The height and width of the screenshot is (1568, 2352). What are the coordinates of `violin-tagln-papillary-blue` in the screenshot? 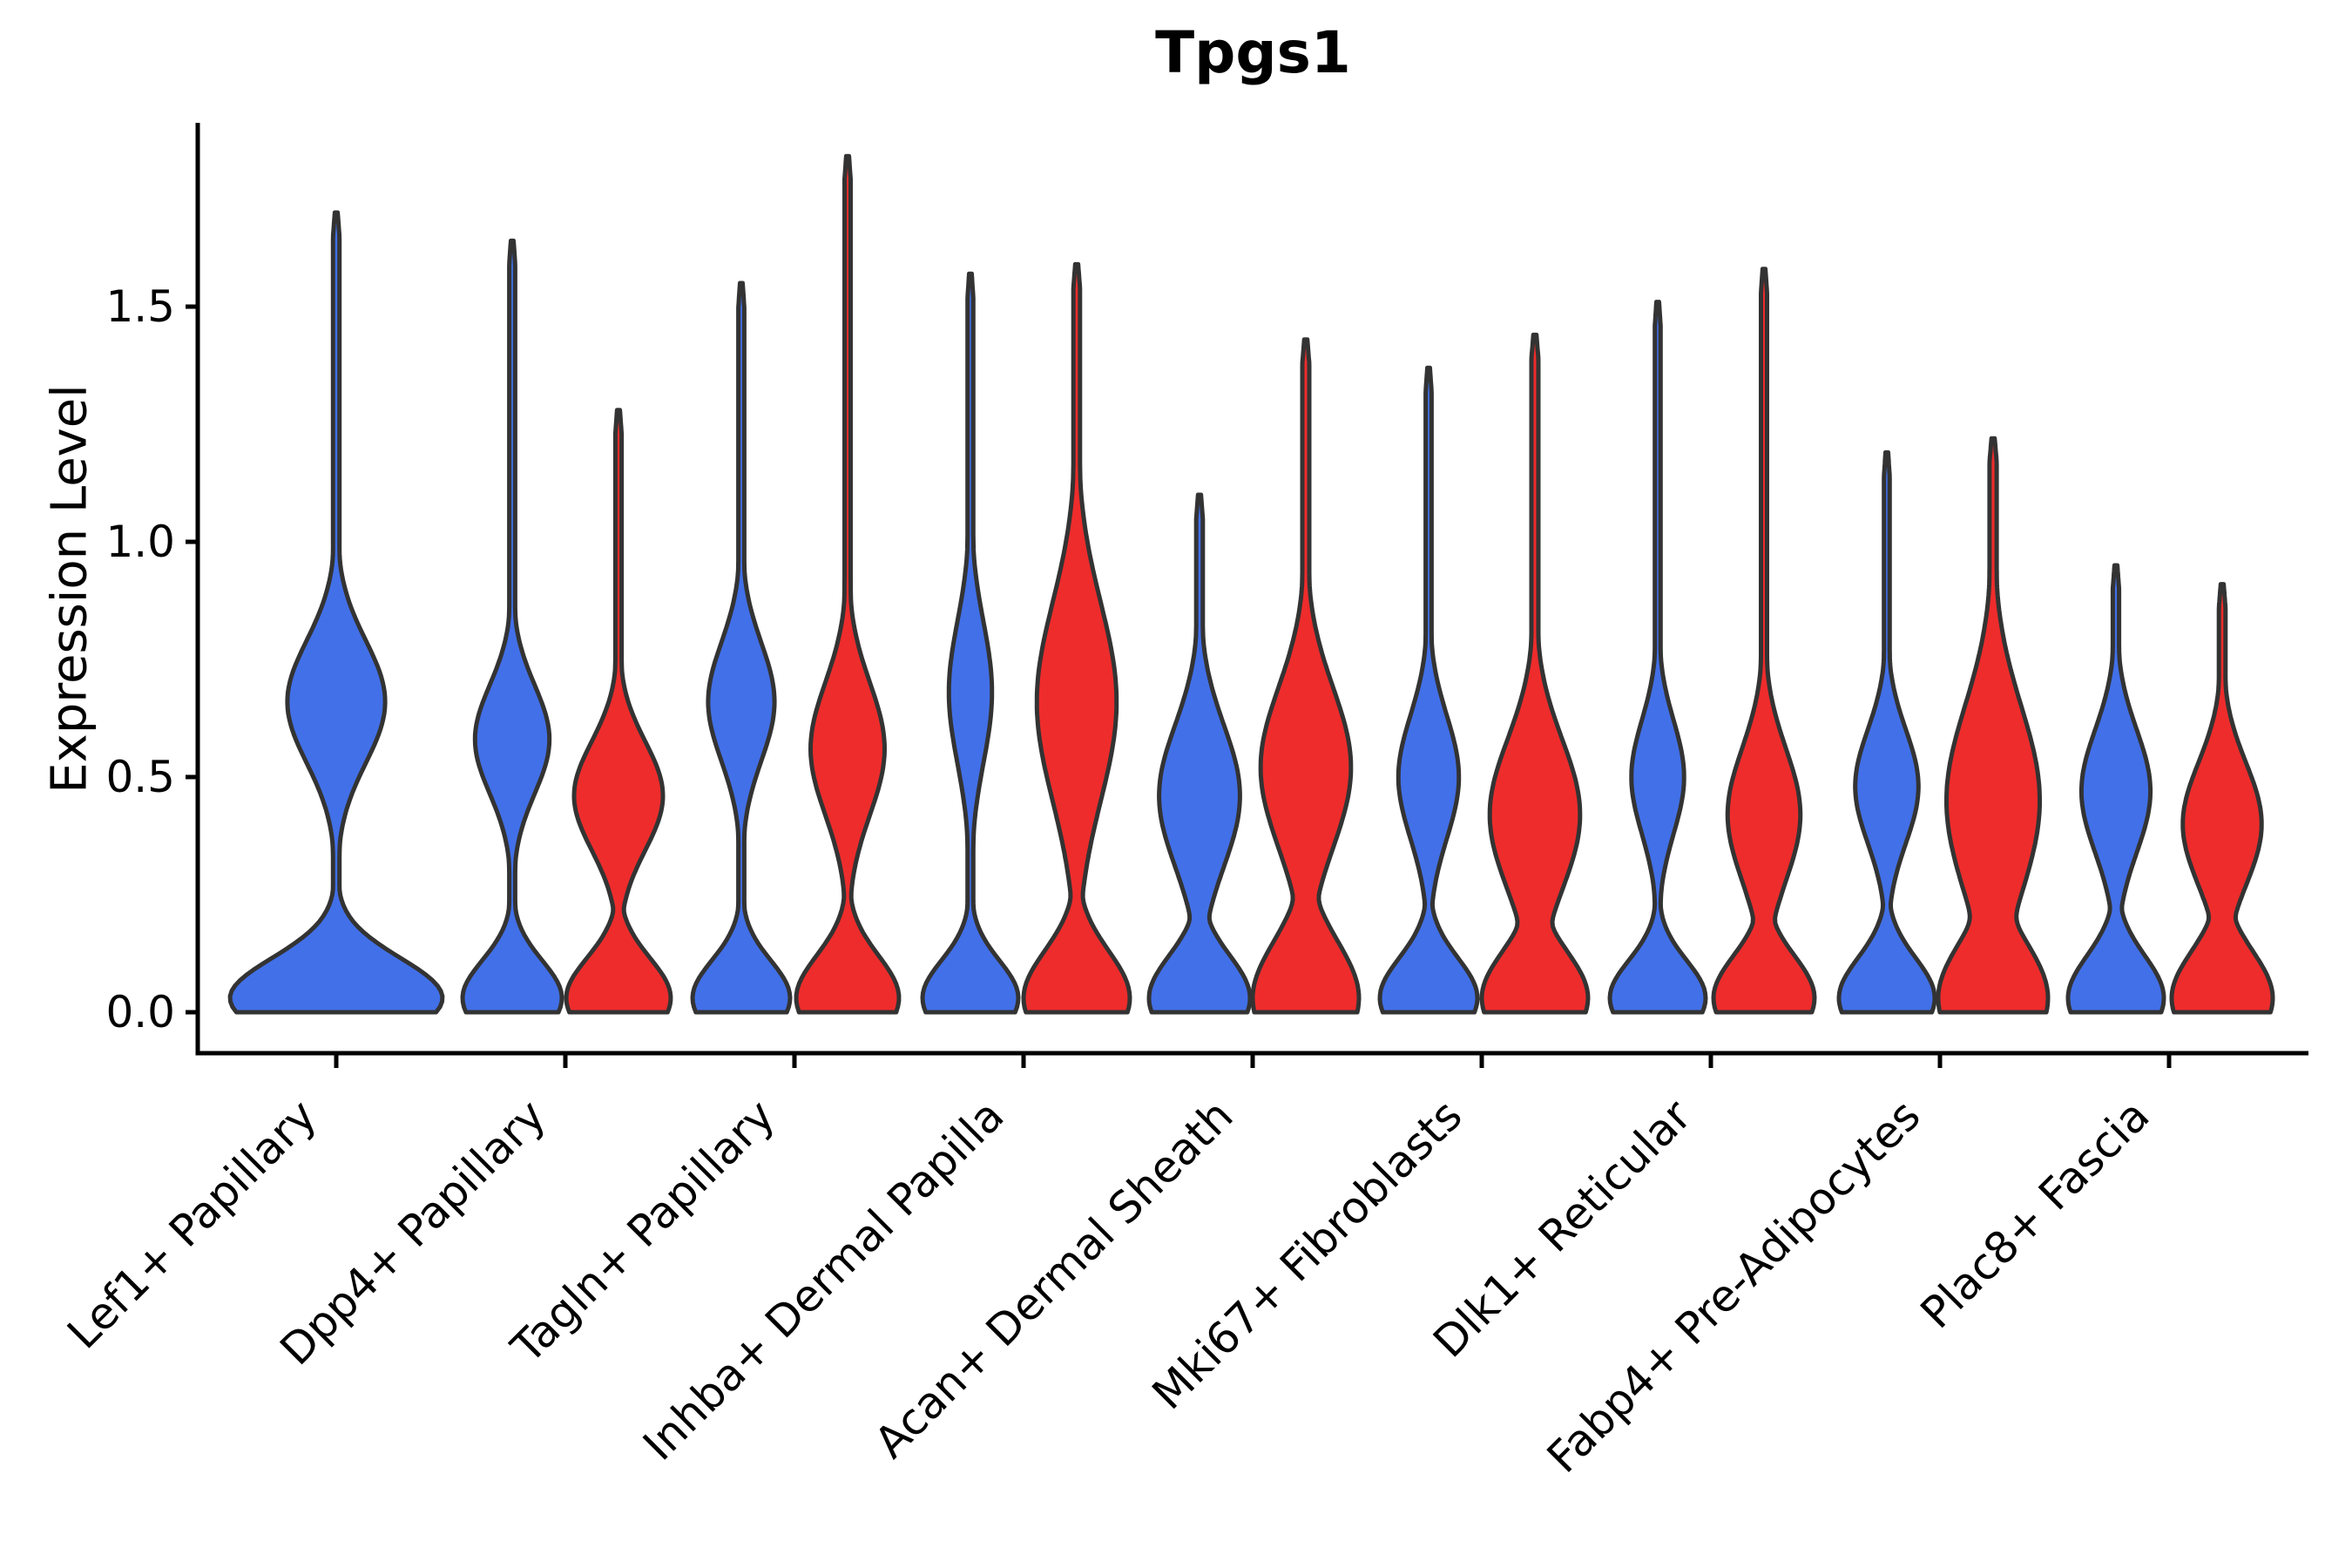 It's located at (741, 647).